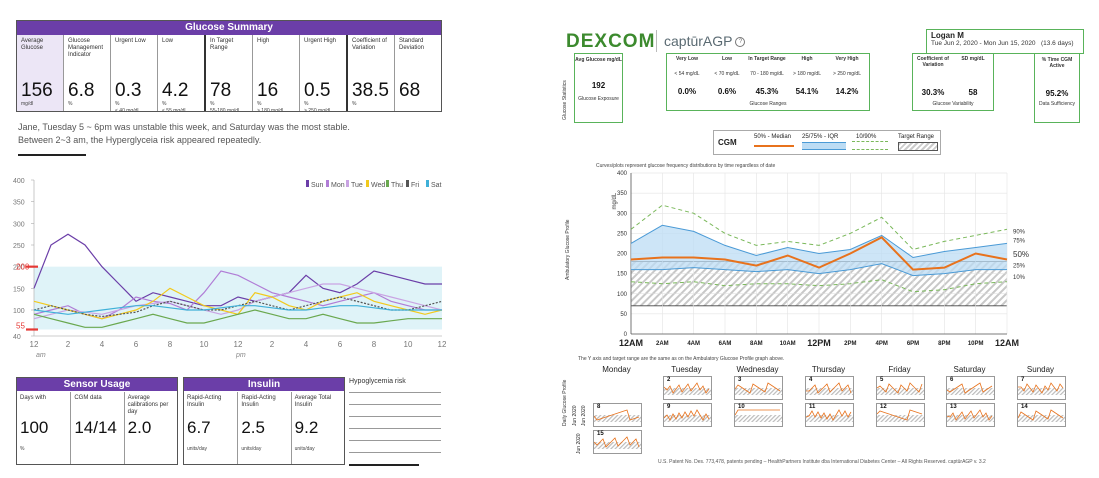 The height and width of the screenshot is (478, 1099). I want to click on mini-date-label: 12, so click(883, 407).